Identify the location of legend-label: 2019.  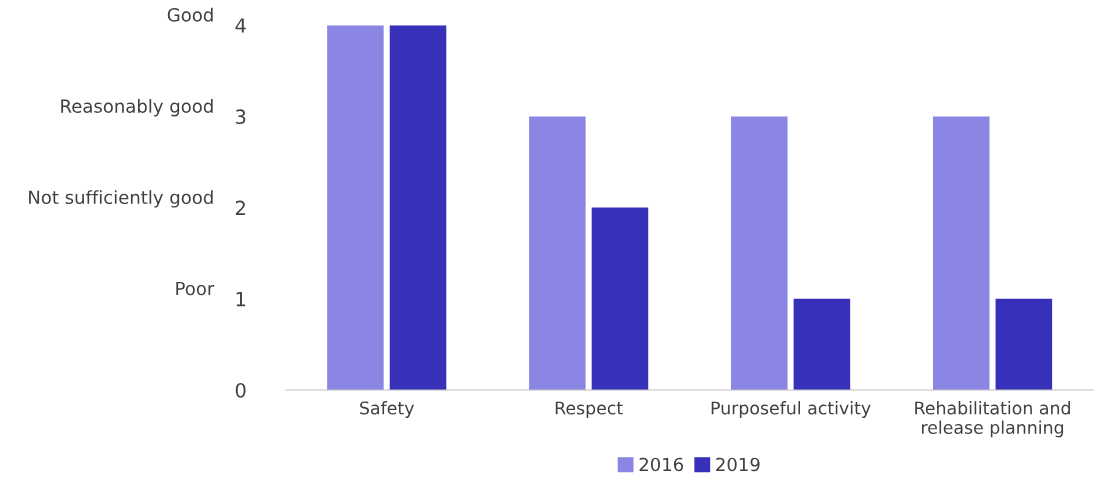
(738, 464).